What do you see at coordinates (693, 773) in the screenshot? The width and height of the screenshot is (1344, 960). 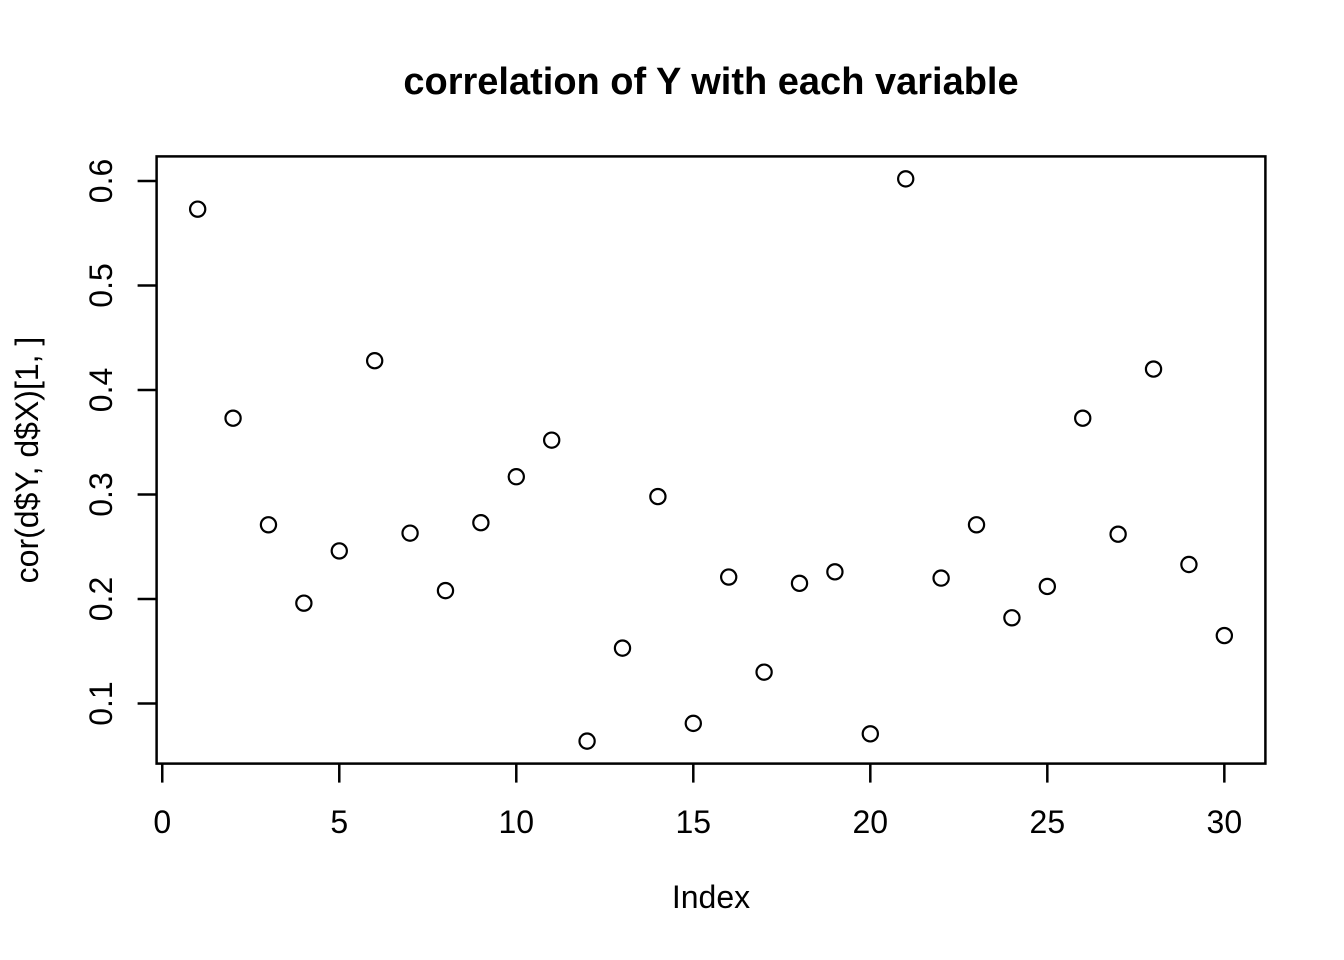 I see `x-axis-ticks` at bounding box center [693, 773].